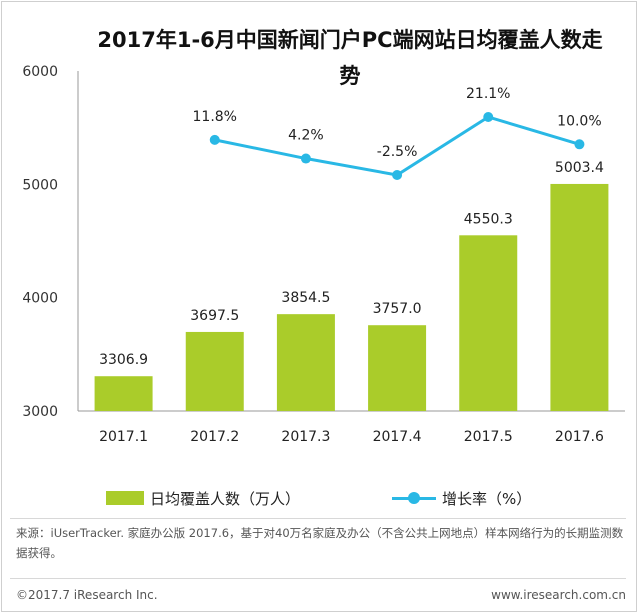 This screenshot has height=615, width=640. What do you see at coordinates (215, 117) in the screenshot?
I see `growth-value-label: 11.8%` at bounding box center [215, 117].